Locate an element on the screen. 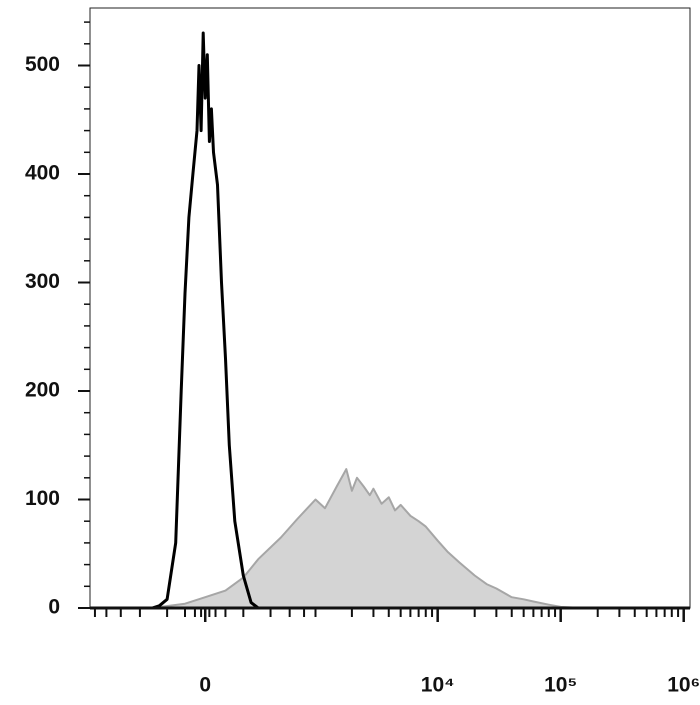 The height and width of the screenshot is (705, 700). x-tick-label: 0 is located at coordinates (205, 685).